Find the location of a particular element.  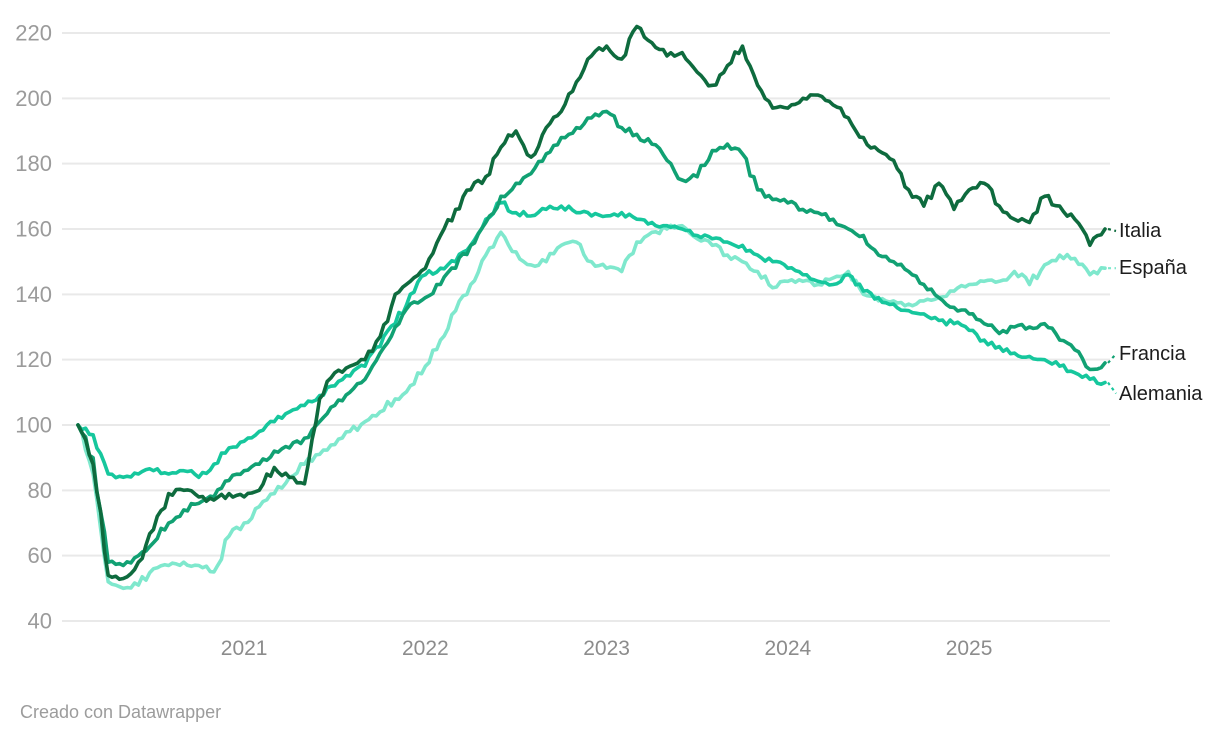

y-axis-tick-label: 200 is located at coordinates (33, 98).